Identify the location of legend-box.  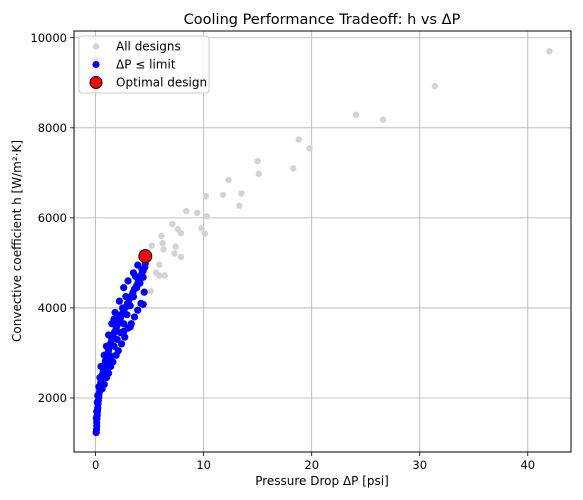
(144, 64).